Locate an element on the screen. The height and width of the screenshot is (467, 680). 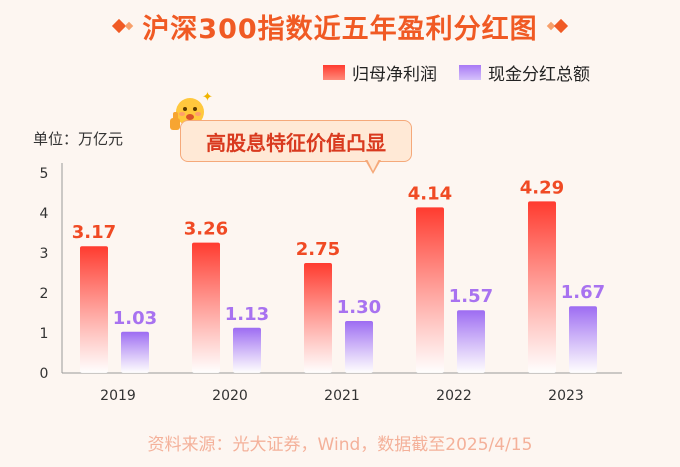
y-tick-label: 0 is located at coordinates (44, 374).